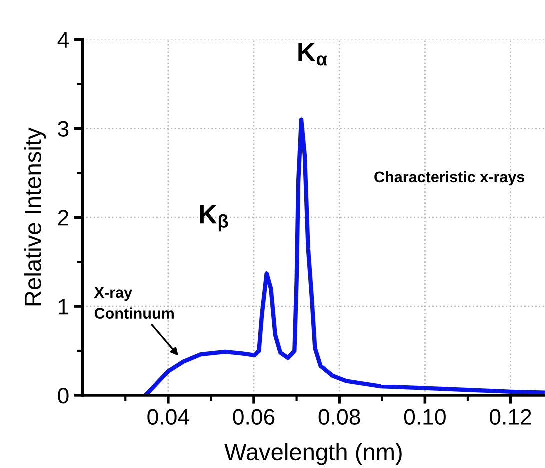 The width and height of the screenshot is (545, 468). What do you see at coordinates (63, 307) in the screenshot?
I see `y-tick-label: 1` at bounding box center [63, 307].